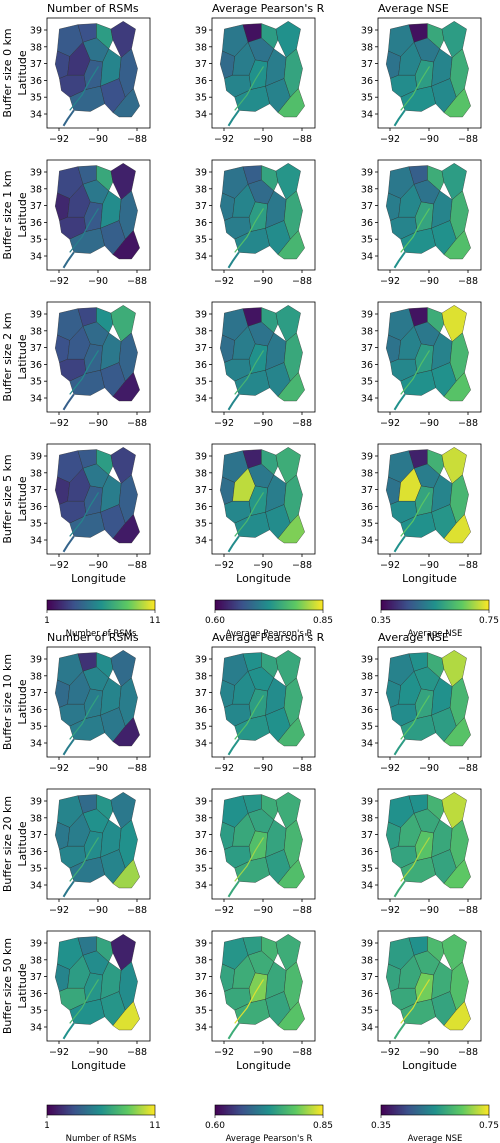  Describe the element at coordinates (381, 621) in the screenshot. I see `colorbar-min: 0.35` at that location.